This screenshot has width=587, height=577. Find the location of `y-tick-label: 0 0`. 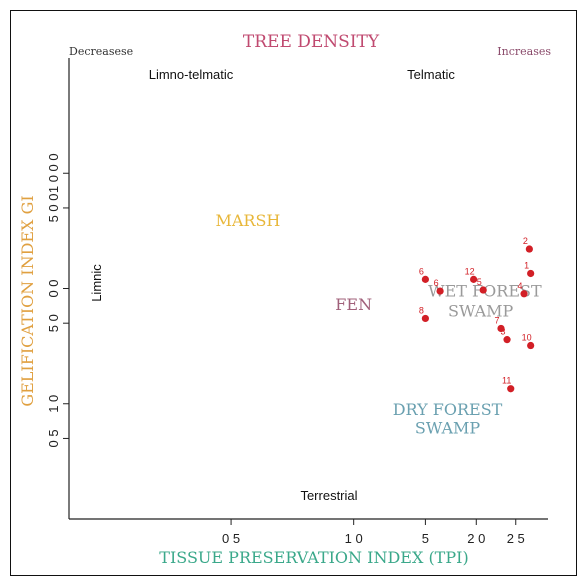

y-tick-label: 0 0 is located at coordinates (53, 288).